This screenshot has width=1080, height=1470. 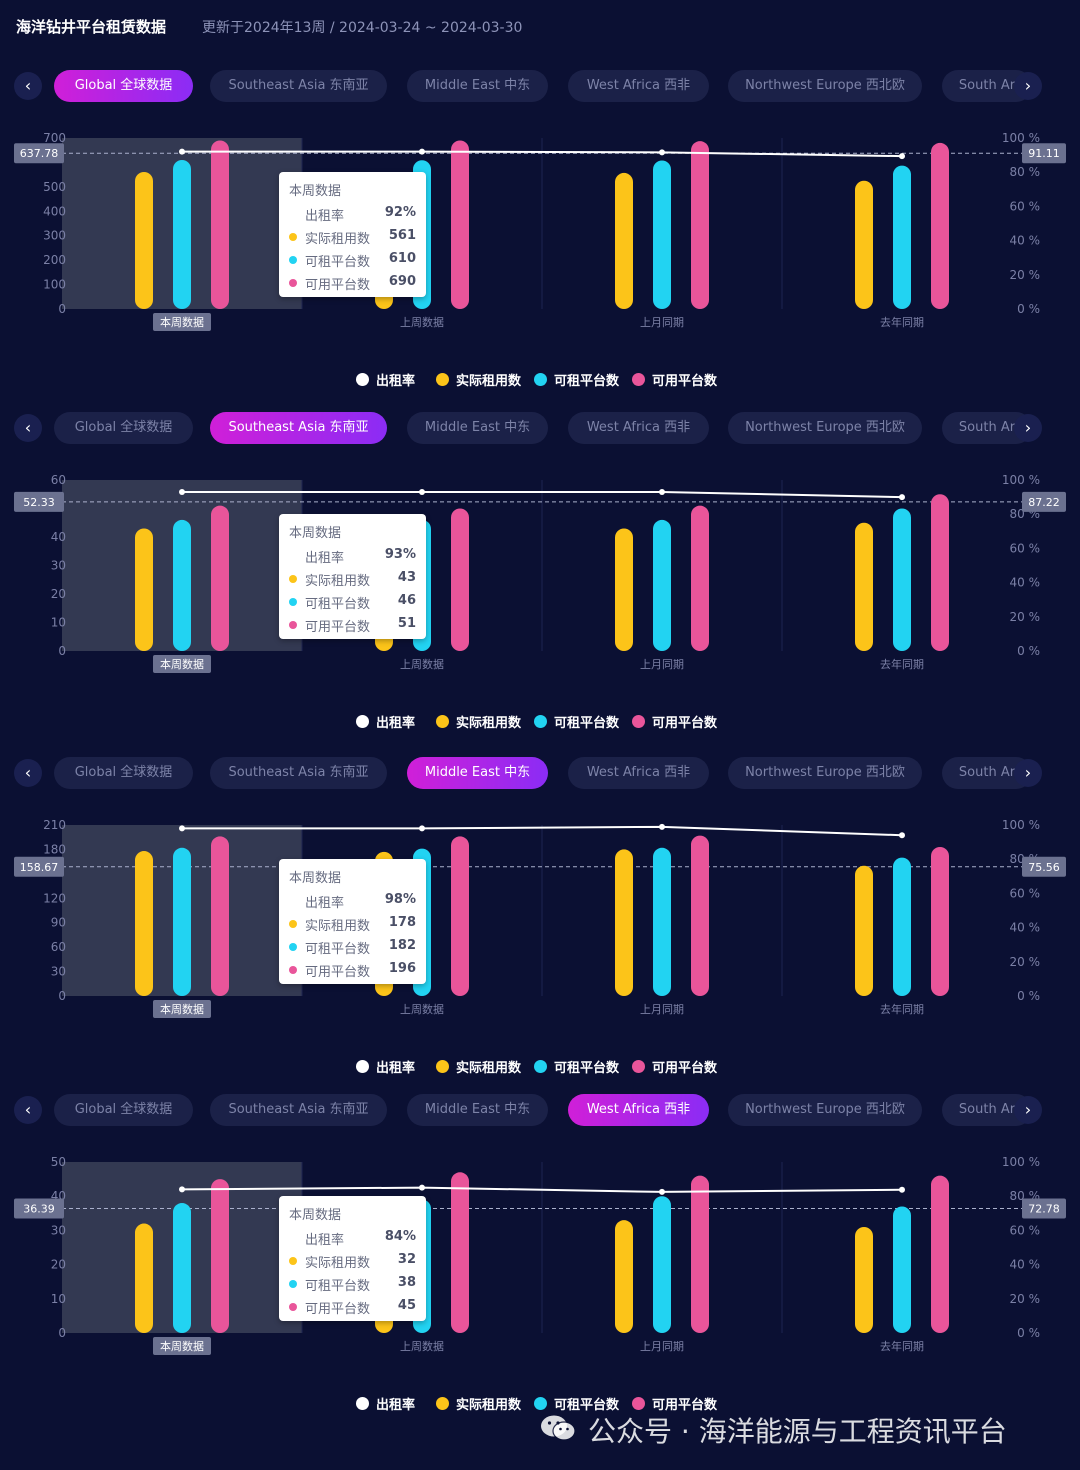 I want to click on chart-legend: 出租率 实际租用数 可租平台数 可用平台数, so click(x=556, y=1404).